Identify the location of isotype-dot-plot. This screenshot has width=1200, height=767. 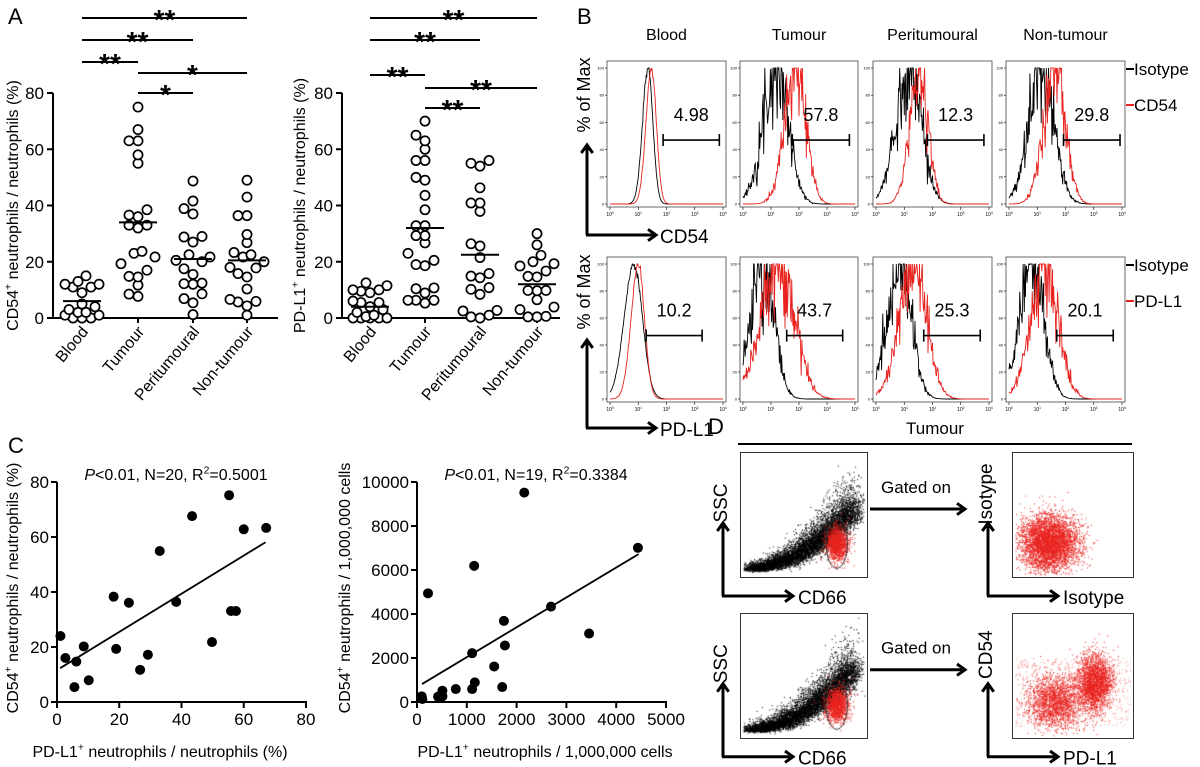
(1073, 515).